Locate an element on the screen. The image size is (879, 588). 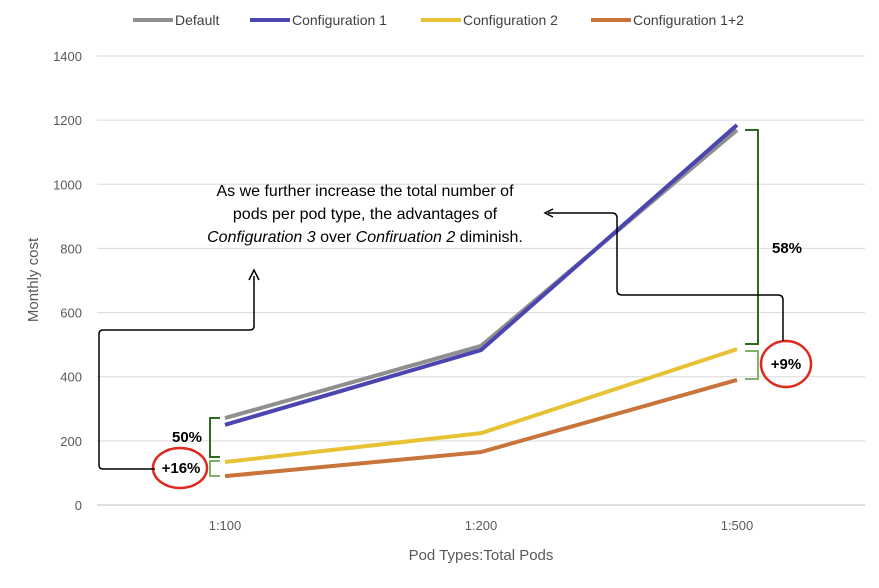
y-tick-label: 1400 is located at coordinates (67, 56).